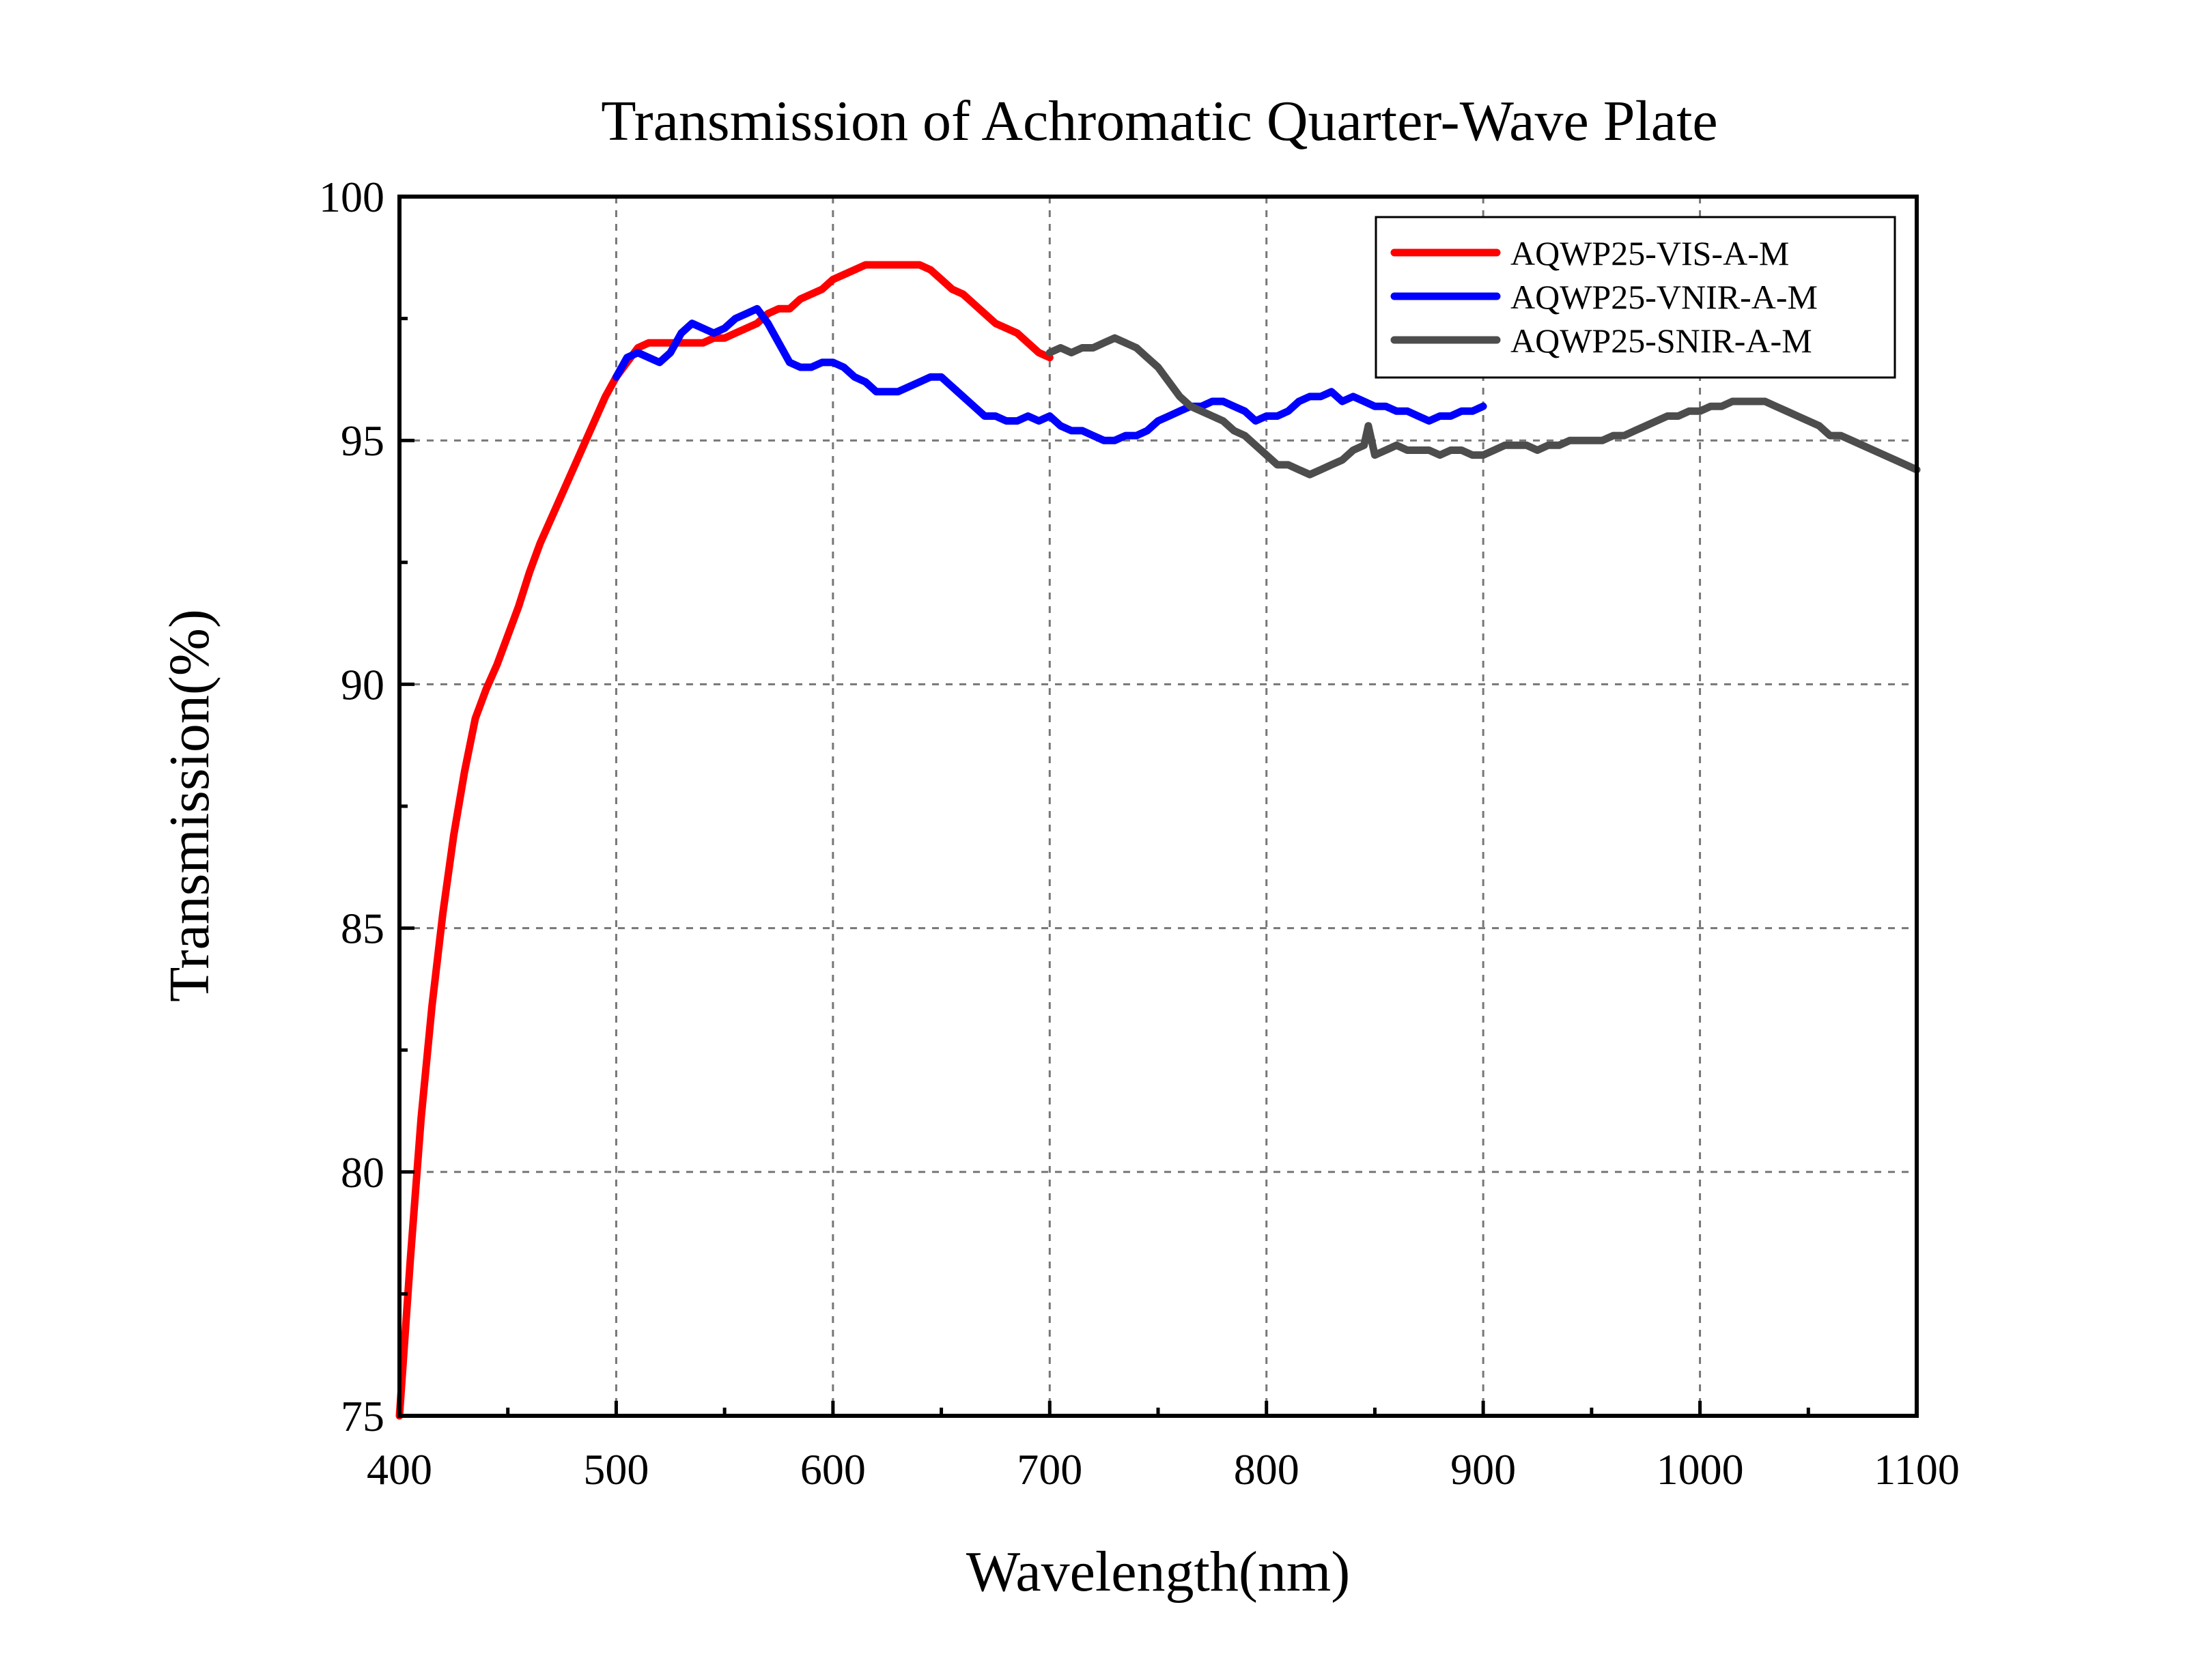  What do you see at coordinates (833, 1469) in the screenshot?
I see `x-tick-label: 600` at bounding box center [833, 1469].